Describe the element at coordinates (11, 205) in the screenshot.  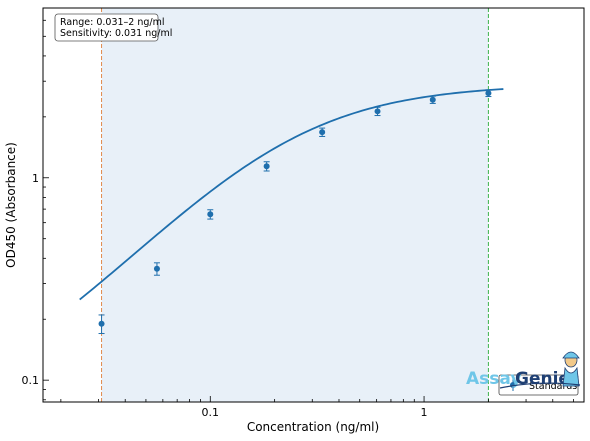
I see `y-axis-label: OD450 (Absorbance)` at that location.